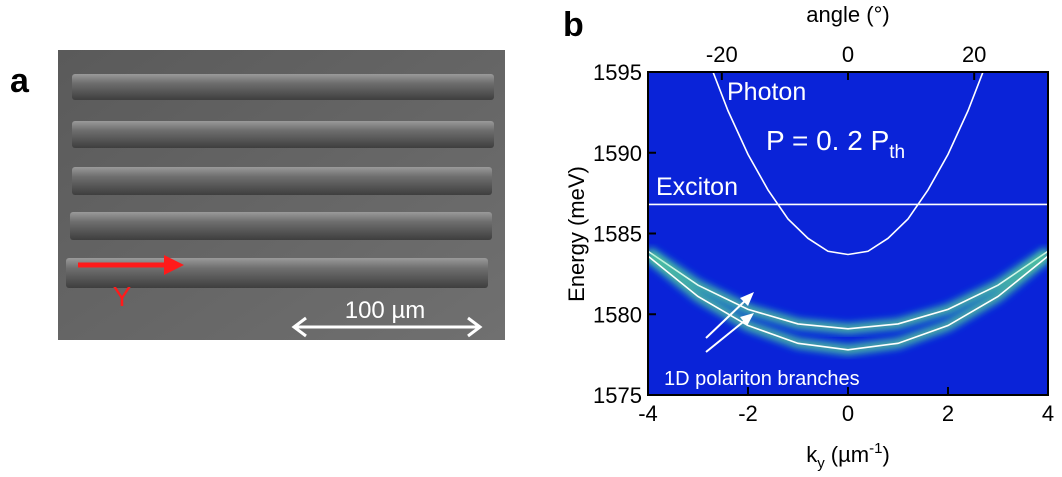  I want to click on y-axis-label: Energy (meV), so click(576, 234).